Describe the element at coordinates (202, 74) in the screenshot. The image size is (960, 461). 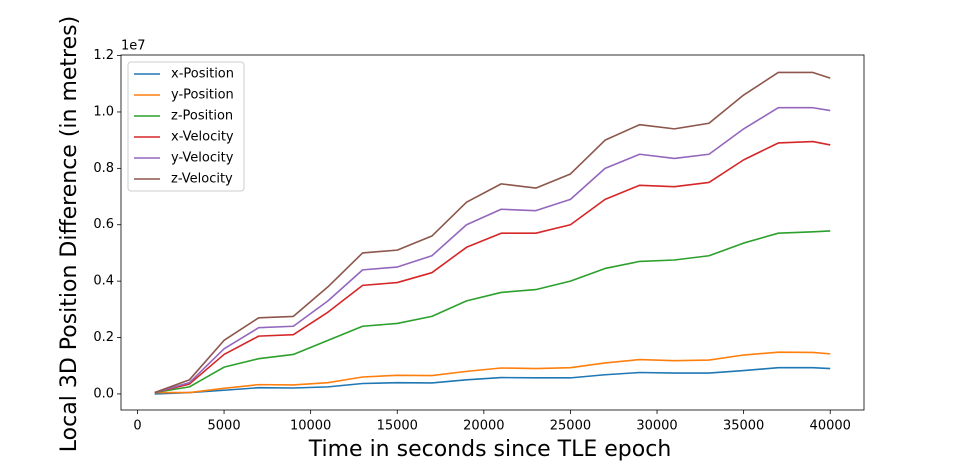
I see `legend-label: x-Position` at that location.